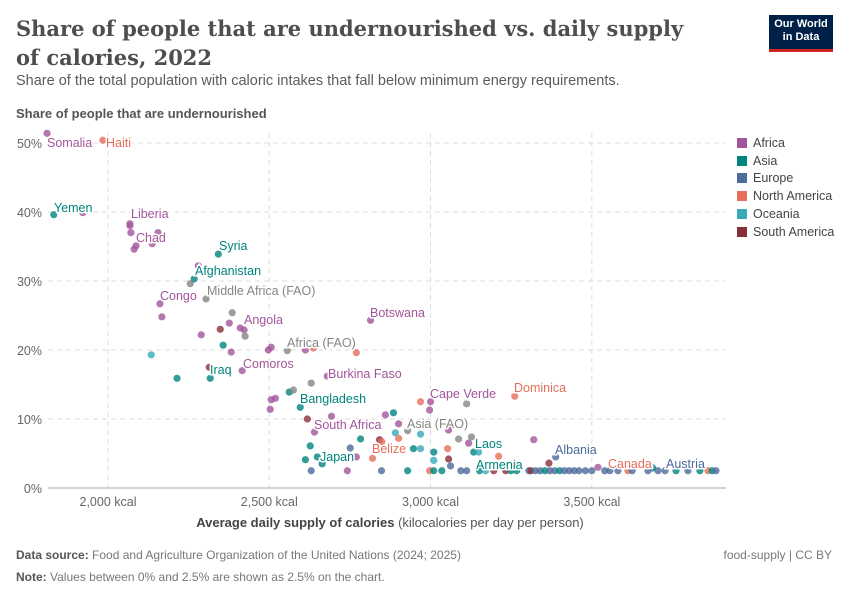 This screenshot has height=600, width=850. I want to click on owid-logo: Our World in Data, so click(801, 33).